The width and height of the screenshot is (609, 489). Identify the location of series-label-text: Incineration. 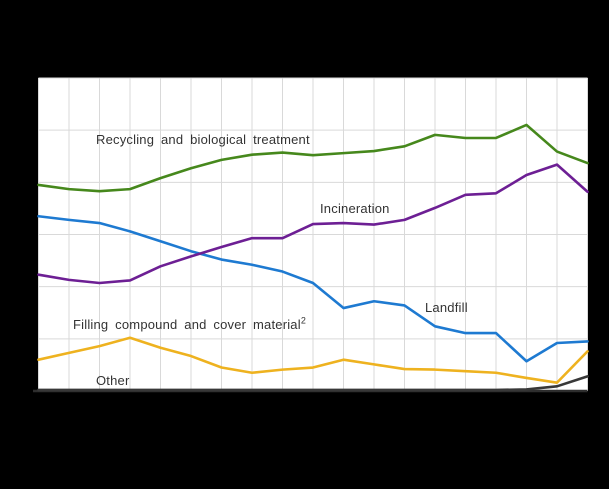
(355, 208).